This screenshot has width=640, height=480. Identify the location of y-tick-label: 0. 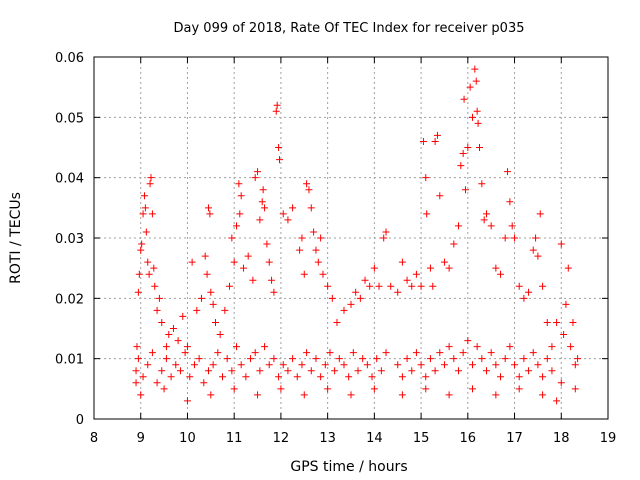
(80, 420).